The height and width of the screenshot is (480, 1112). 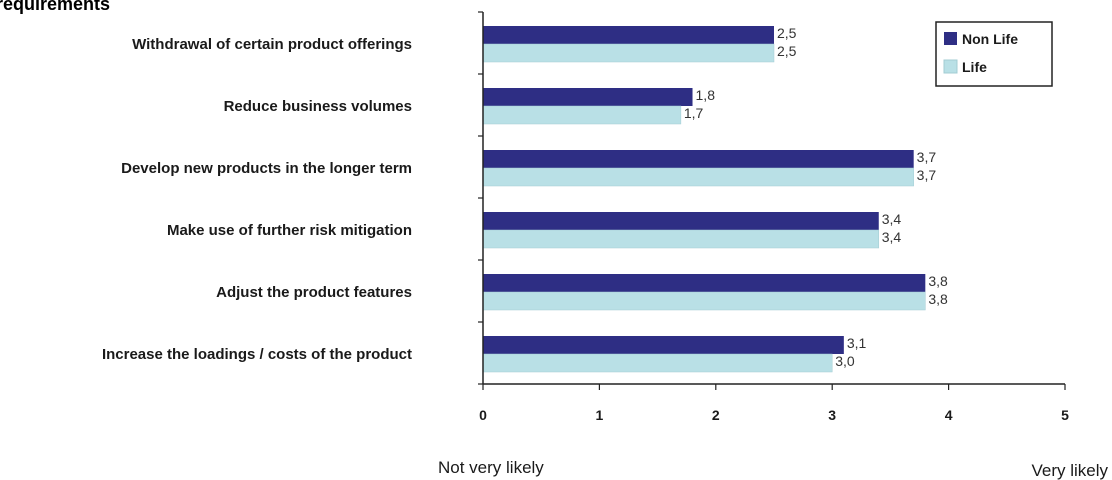 What do you see at coordinates (706, 95) in the screenshot?
I see `value-label: 1,8` at bounding box center [706, 95].